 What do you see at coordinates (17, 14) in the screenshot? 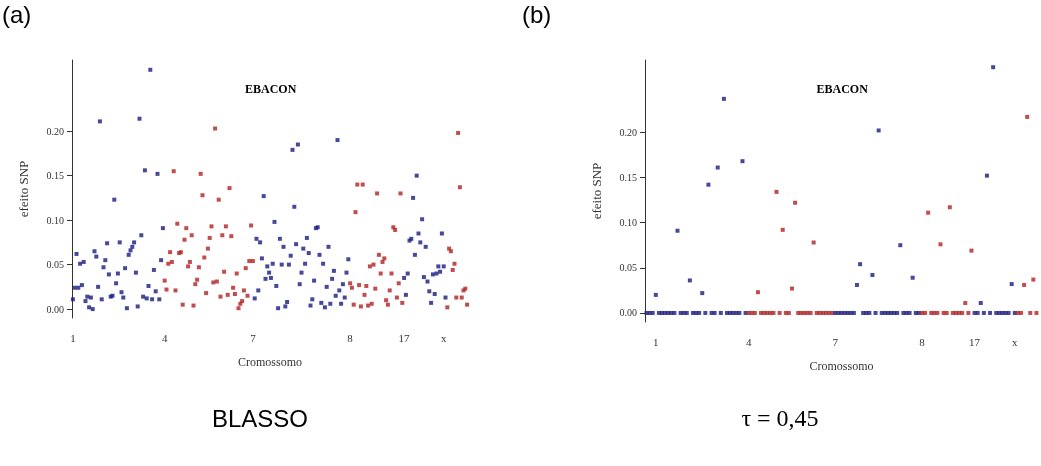
I see `text: (a)` at bounding box center [17, 14].